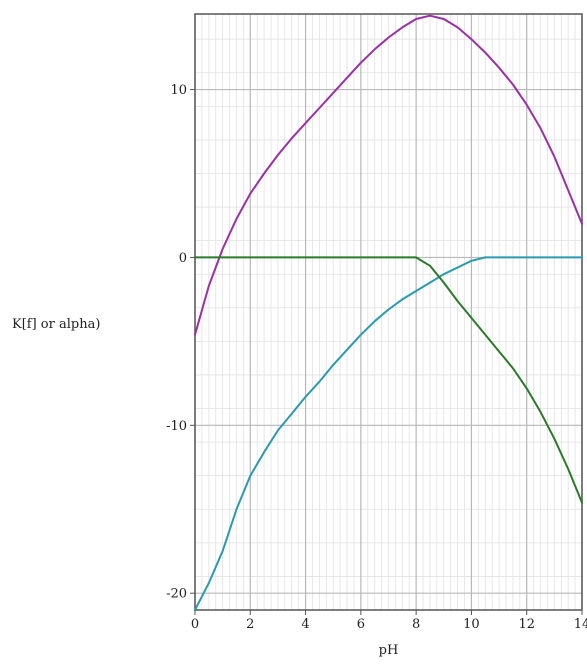  I want to click on x-tick-label: 14, so click(580, 624).